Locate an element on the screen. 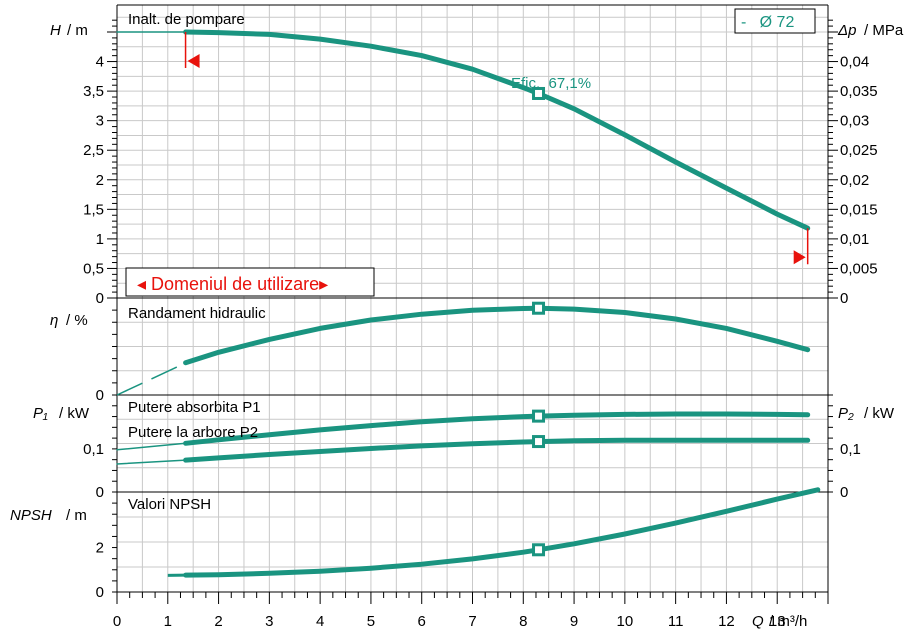 The height and width of the screenshot is (636, 916). flow-tick-label: 4 is located at coordinates (320, 621).